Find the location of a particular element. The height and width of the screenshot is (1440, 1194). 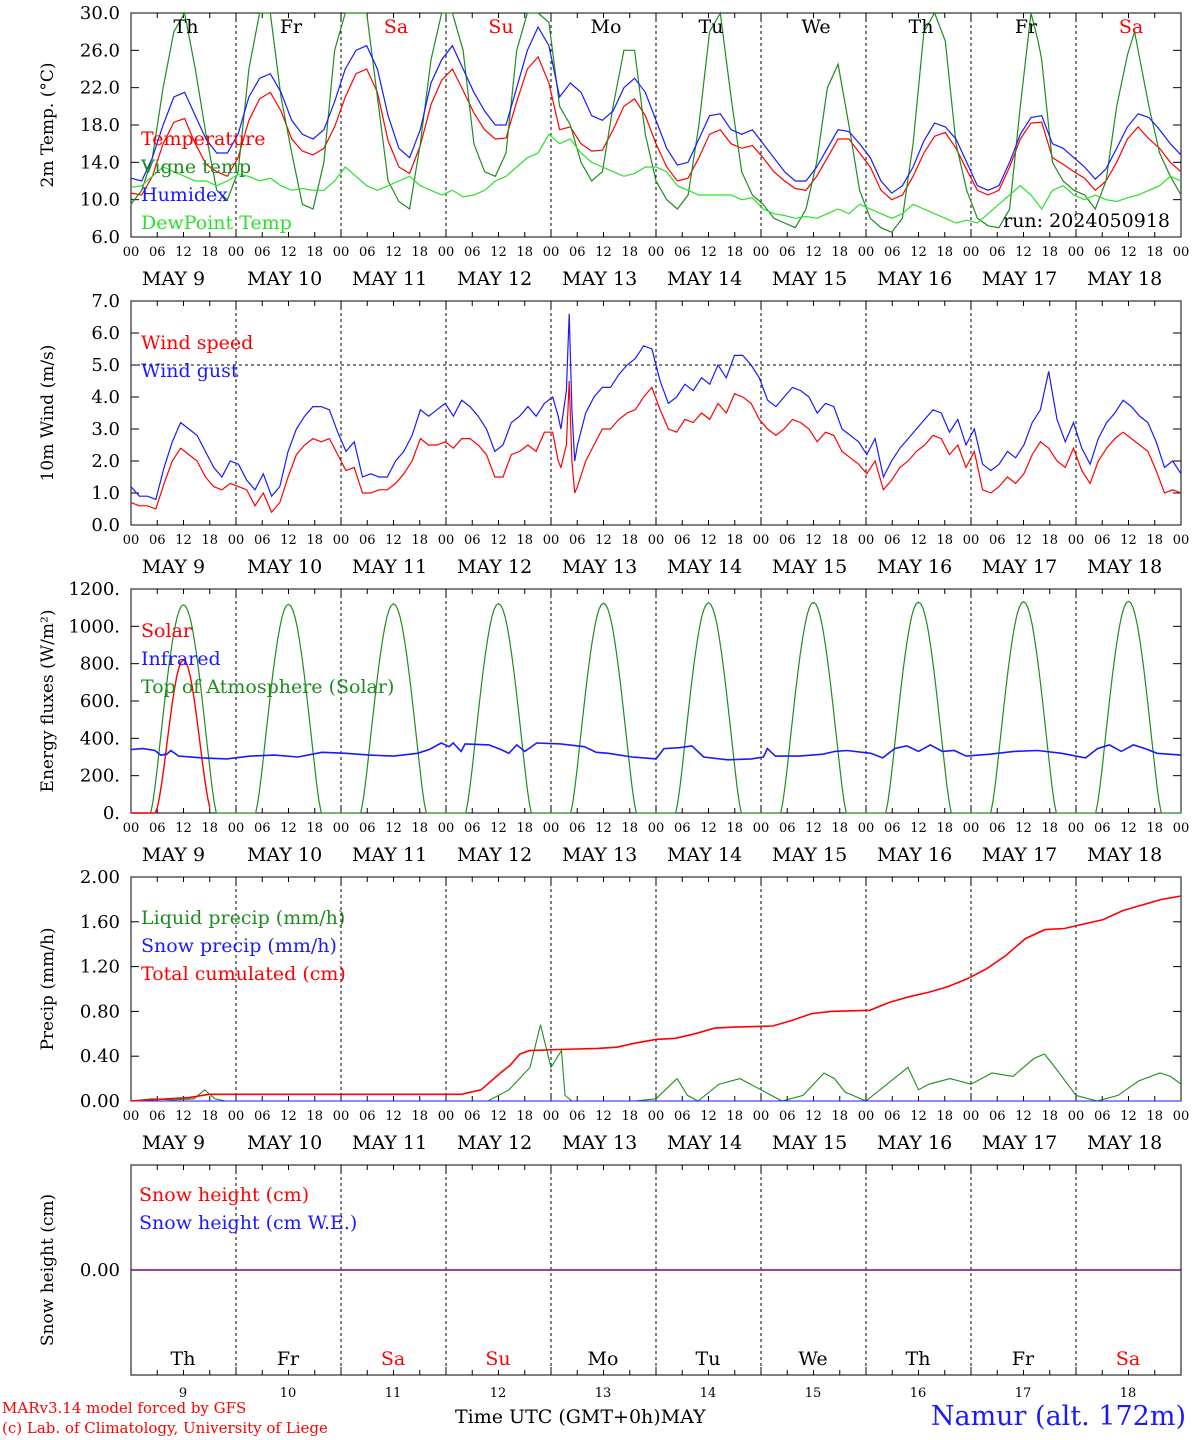

day-number: 13 is located at coordinates (603, 1393).